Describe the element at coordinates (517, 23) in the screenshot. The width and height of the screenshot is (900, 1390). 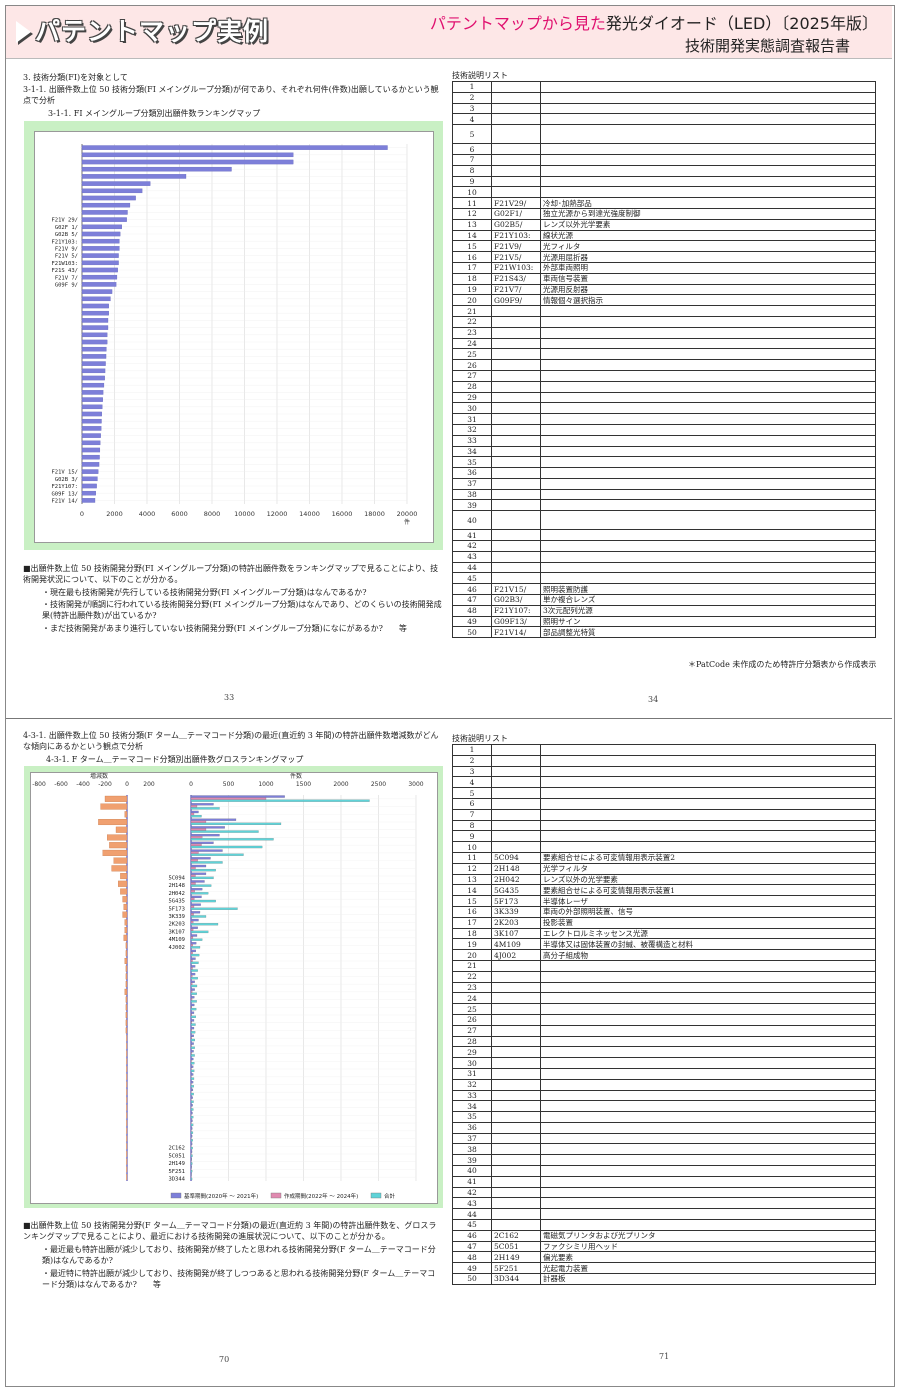
I see `banner-subtitle-red: パテントマップから見た` at that location.